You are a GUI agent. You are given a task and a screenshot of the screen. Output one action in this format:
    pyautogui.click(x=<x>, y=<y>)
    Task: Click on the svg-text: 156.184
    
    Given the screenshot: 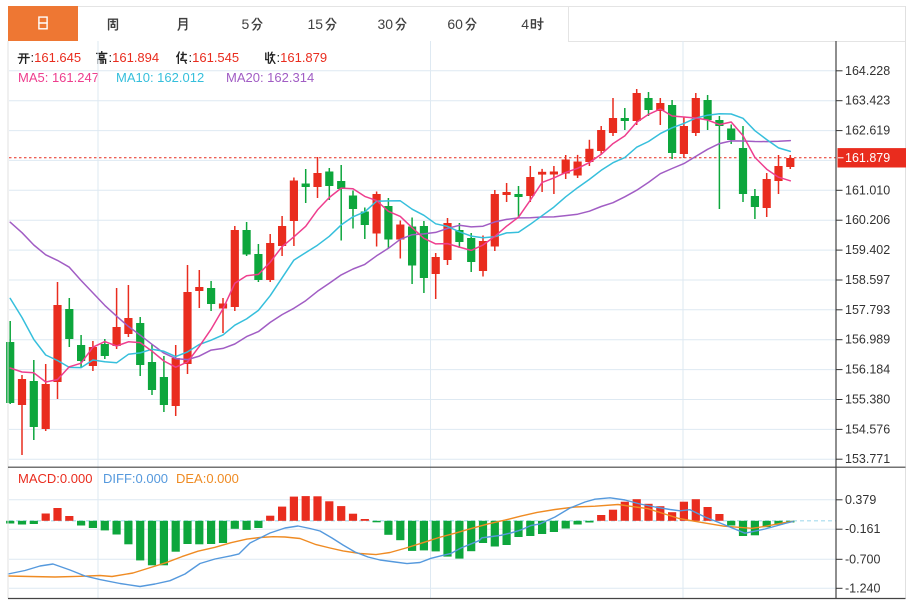 What is the action you would take?
    pyautogui.click(x=867, y=370)
    